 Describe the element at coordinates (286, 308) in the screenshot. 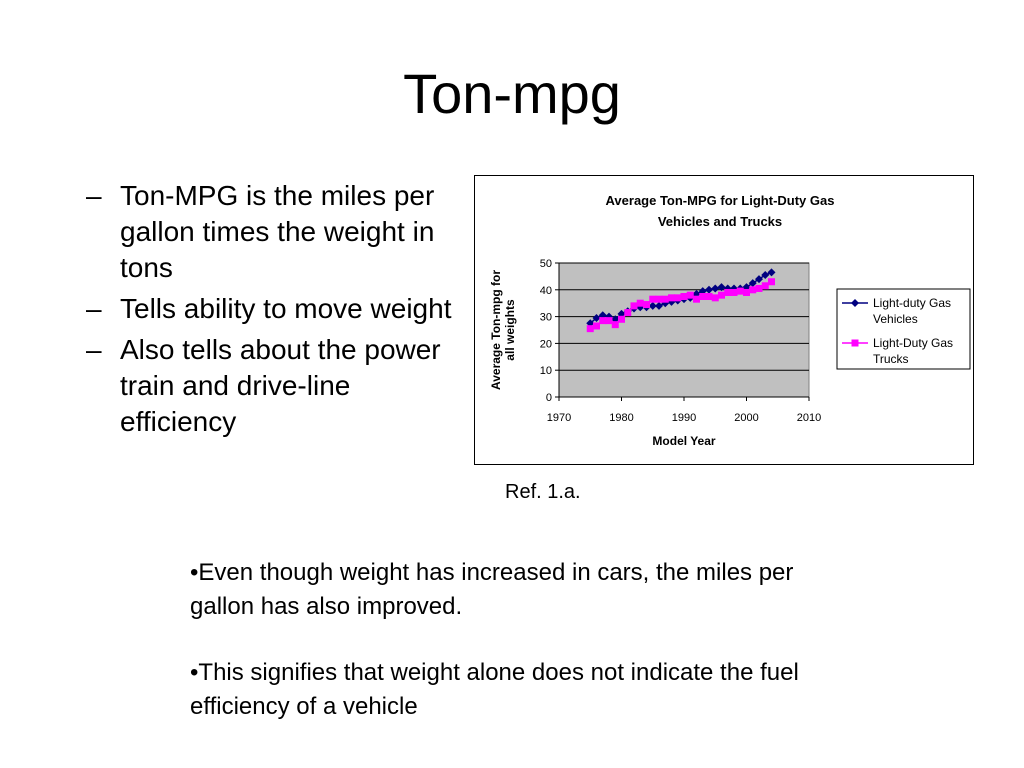

I see `bullet-text: Tells ability to move weight` at that location.